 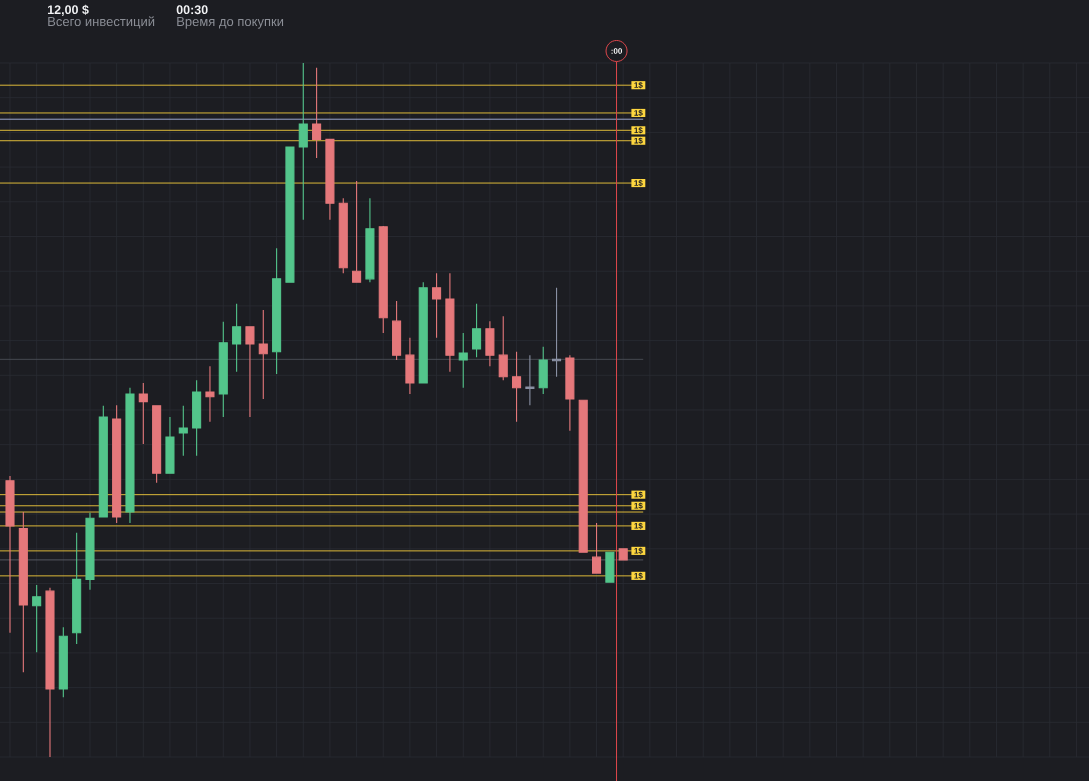 What do you see at coordinates (616, 51) in the screenshot?
I see `text: :00` at bounding box center [616, 51].